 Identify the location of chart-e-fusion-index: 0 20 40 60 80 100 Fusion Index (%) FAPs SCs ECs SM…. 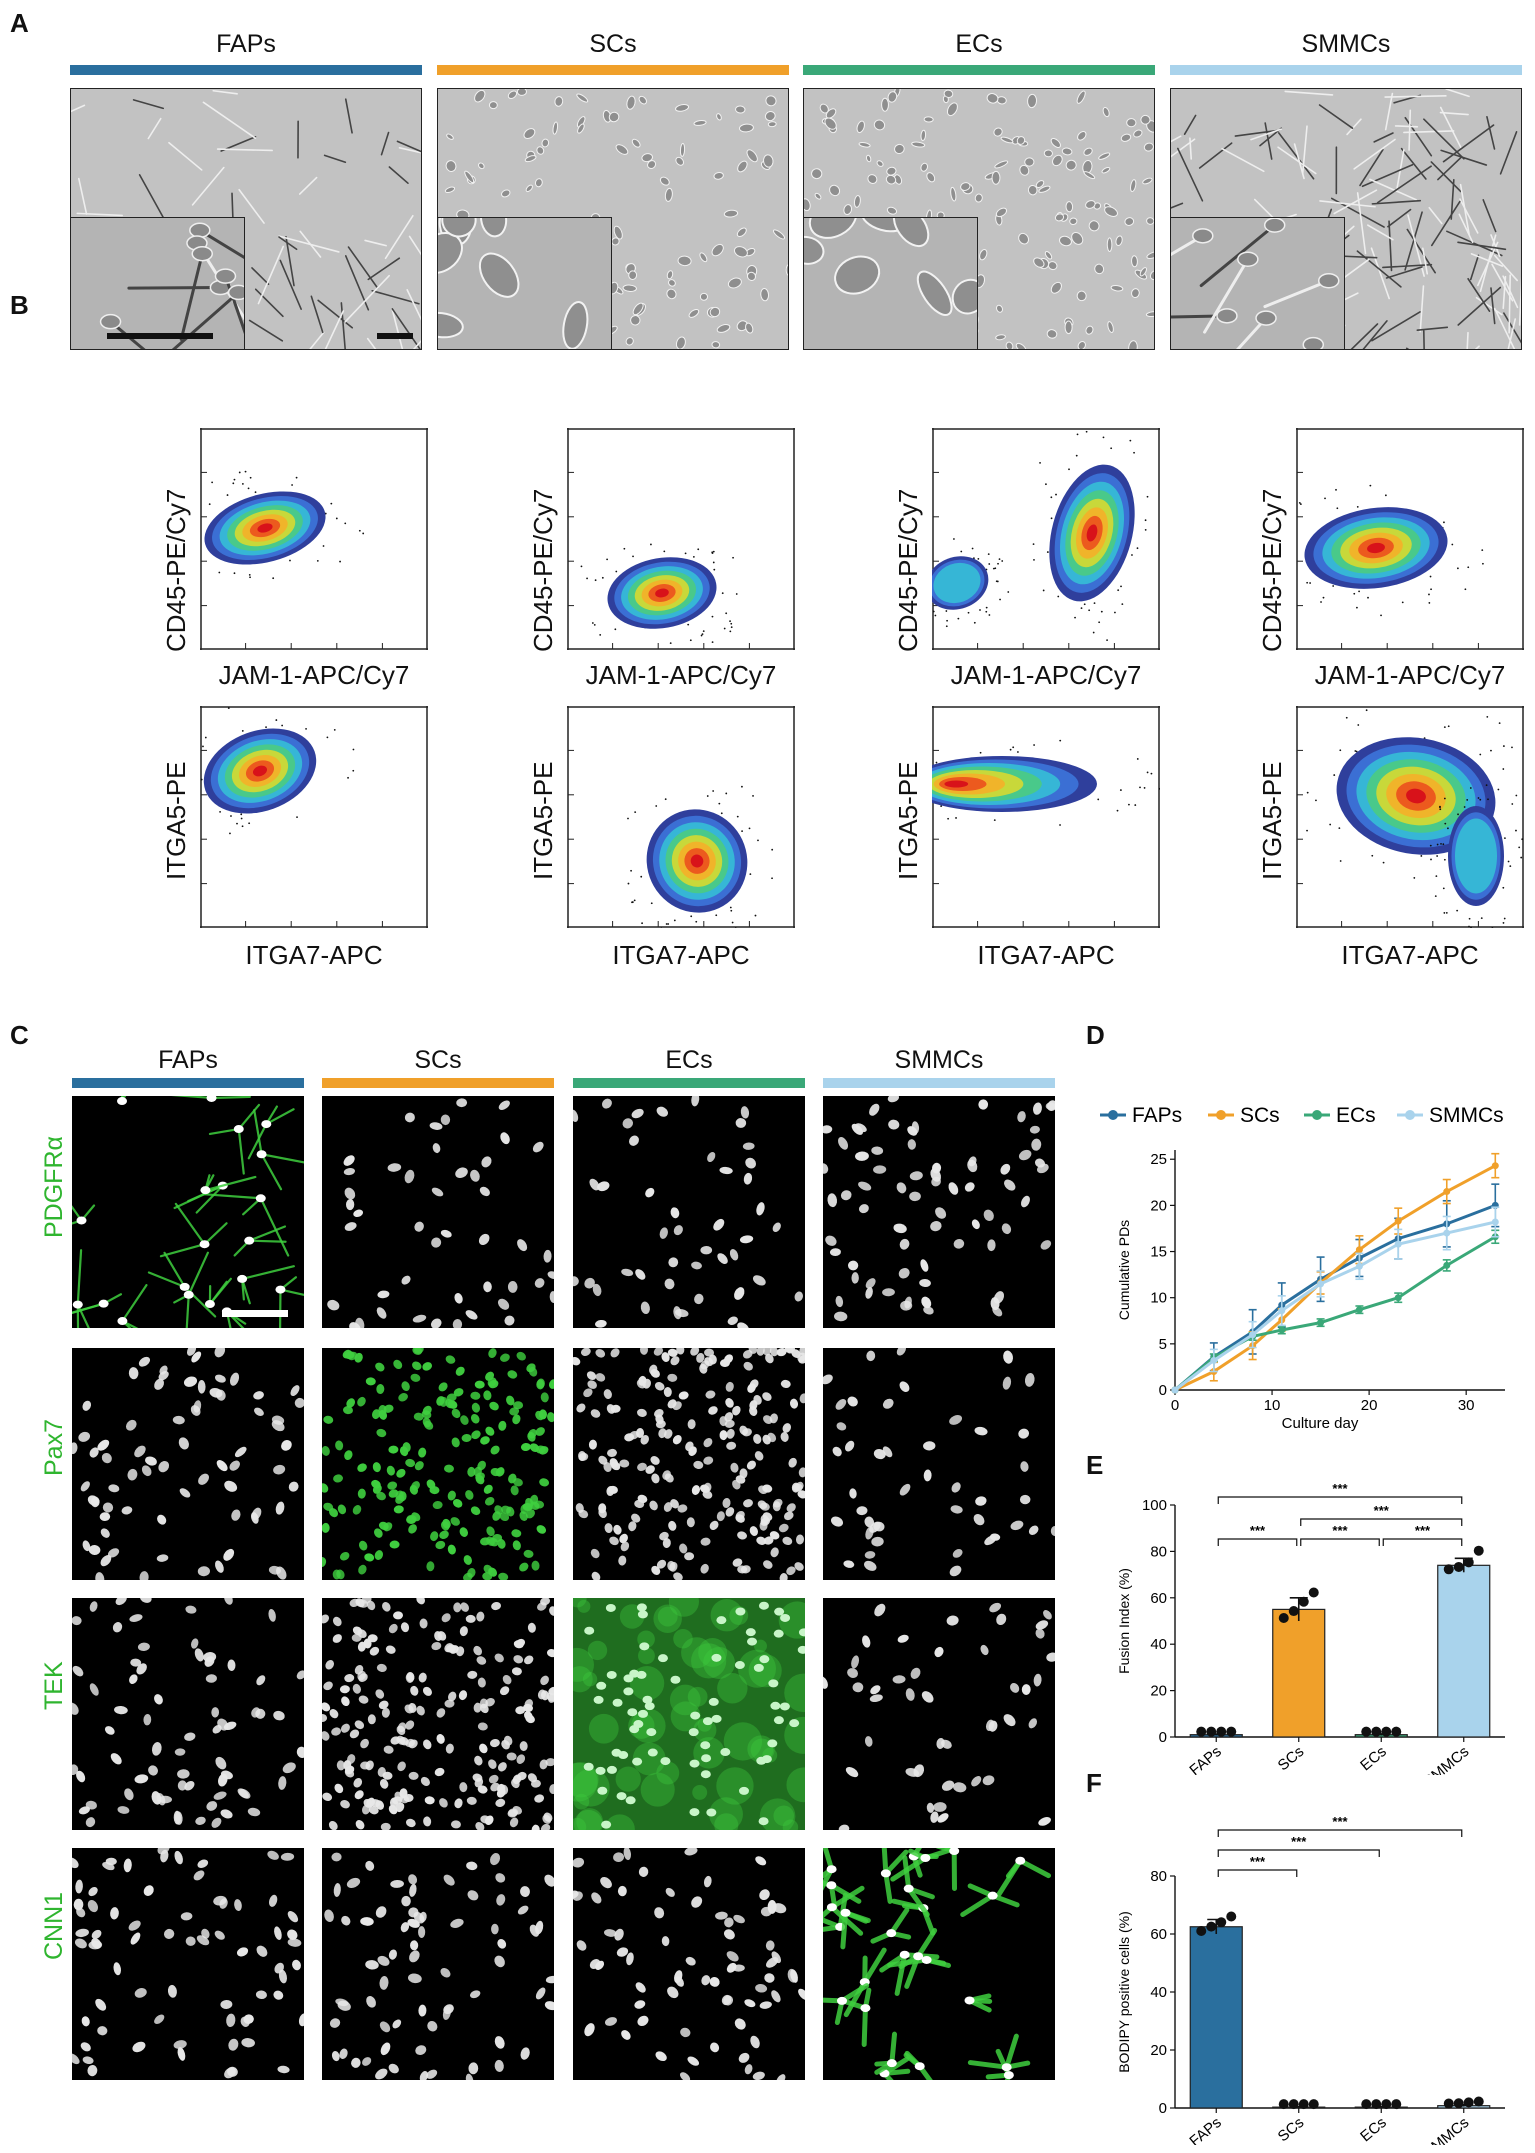
(1310, 1628).